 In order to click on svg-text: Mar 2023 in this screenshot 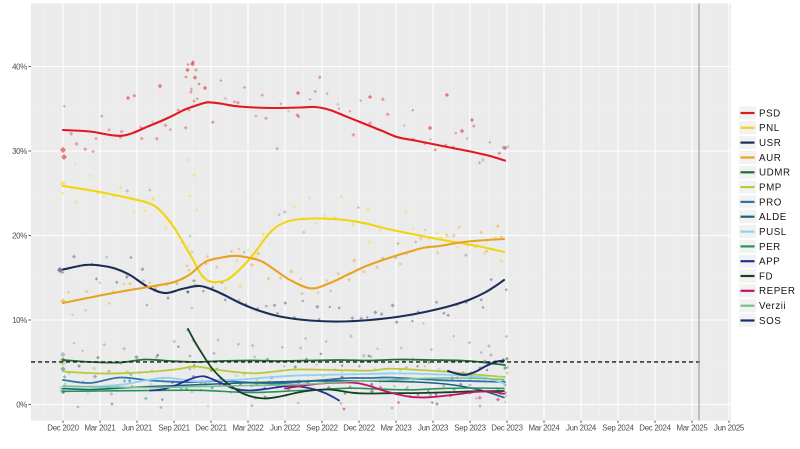, I will do `click(397, 428)`.